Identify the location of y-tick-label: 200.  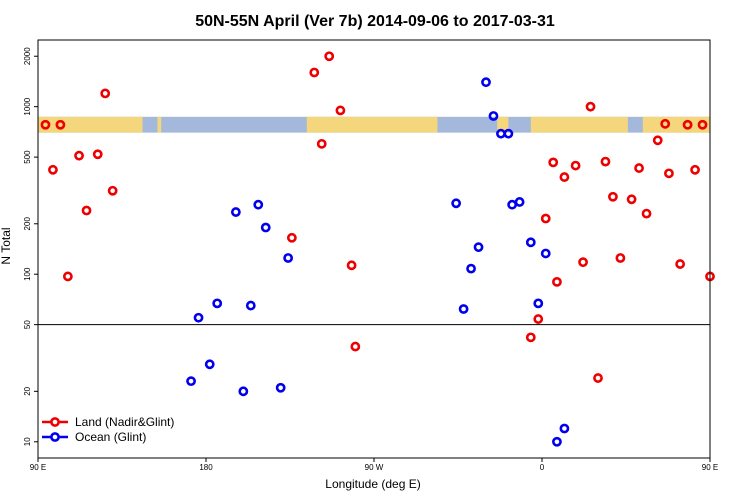
(27, 224).